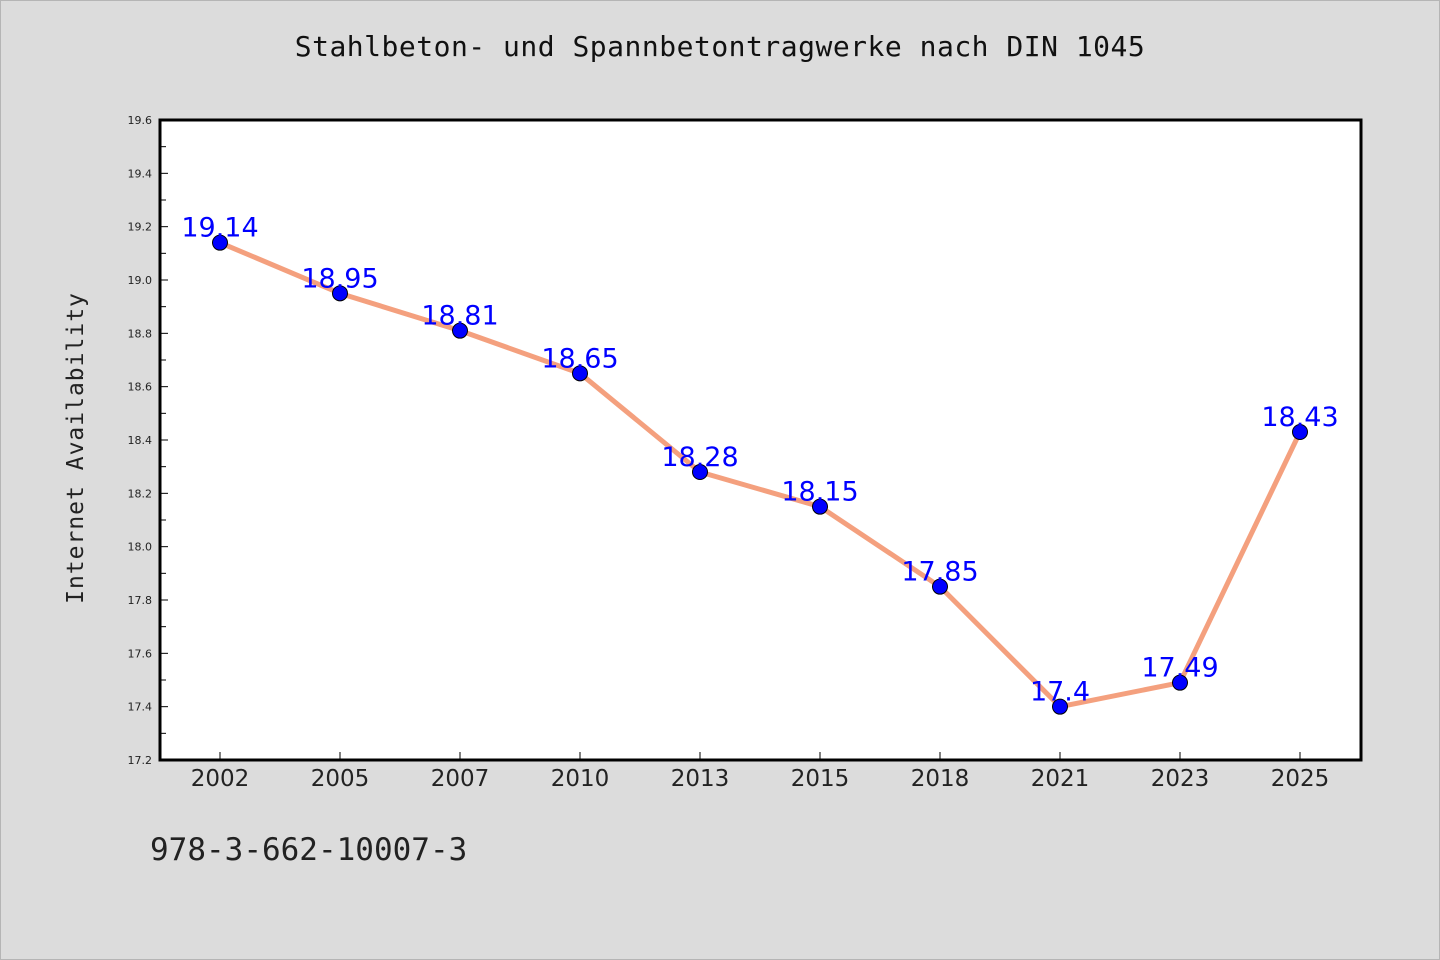 The width and height of the screenshot is (1440, 960). What do you see at coordinates (700, 779) in the screenshot?
I see `x-tick-label: 2013` at bounding box center [700, 779].